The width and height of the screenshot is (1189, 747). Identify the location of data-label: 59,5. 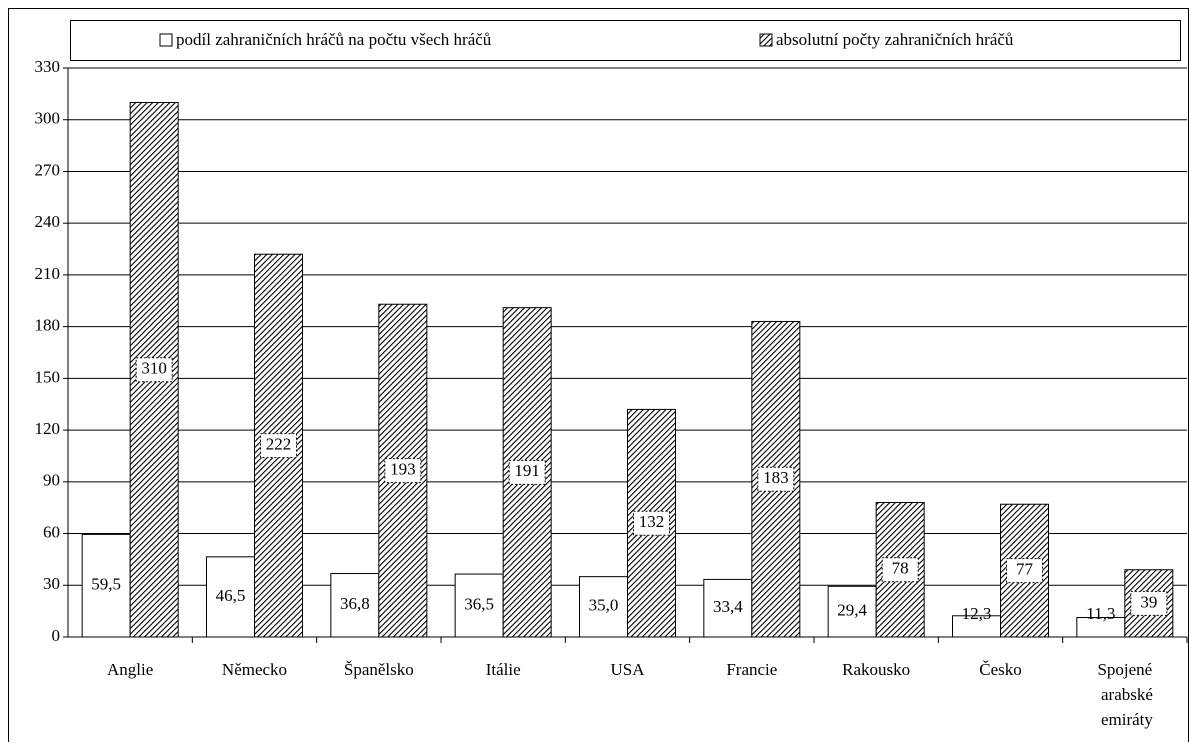
(106, 584).